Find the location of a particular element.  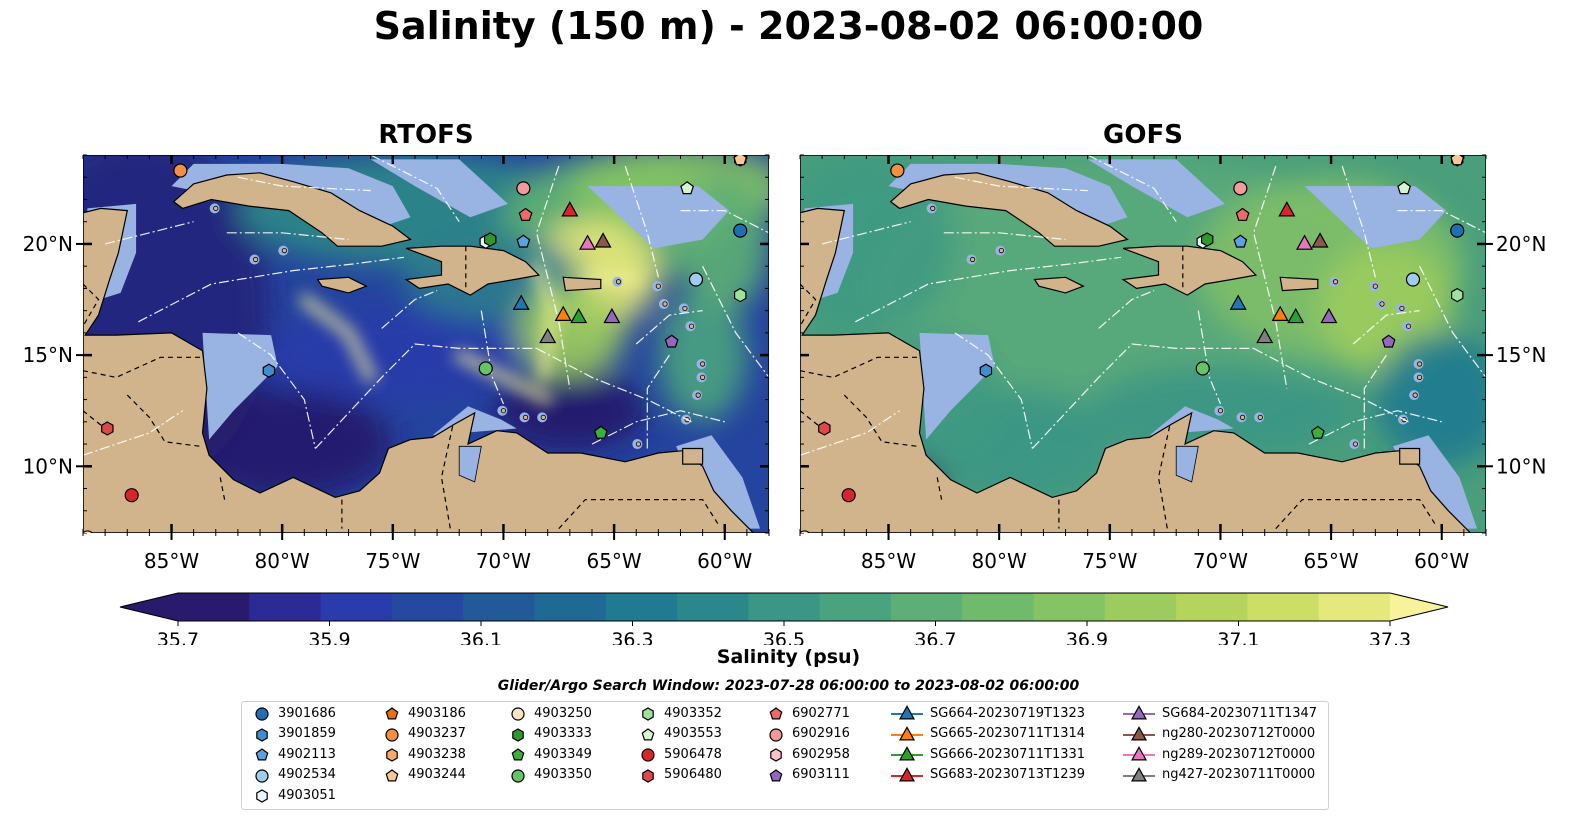

colorbar: 35.7 35.9 36.1 36.3 36.5 36.7 36.9 37.1 37.3 is located at coordinates (784, 618).